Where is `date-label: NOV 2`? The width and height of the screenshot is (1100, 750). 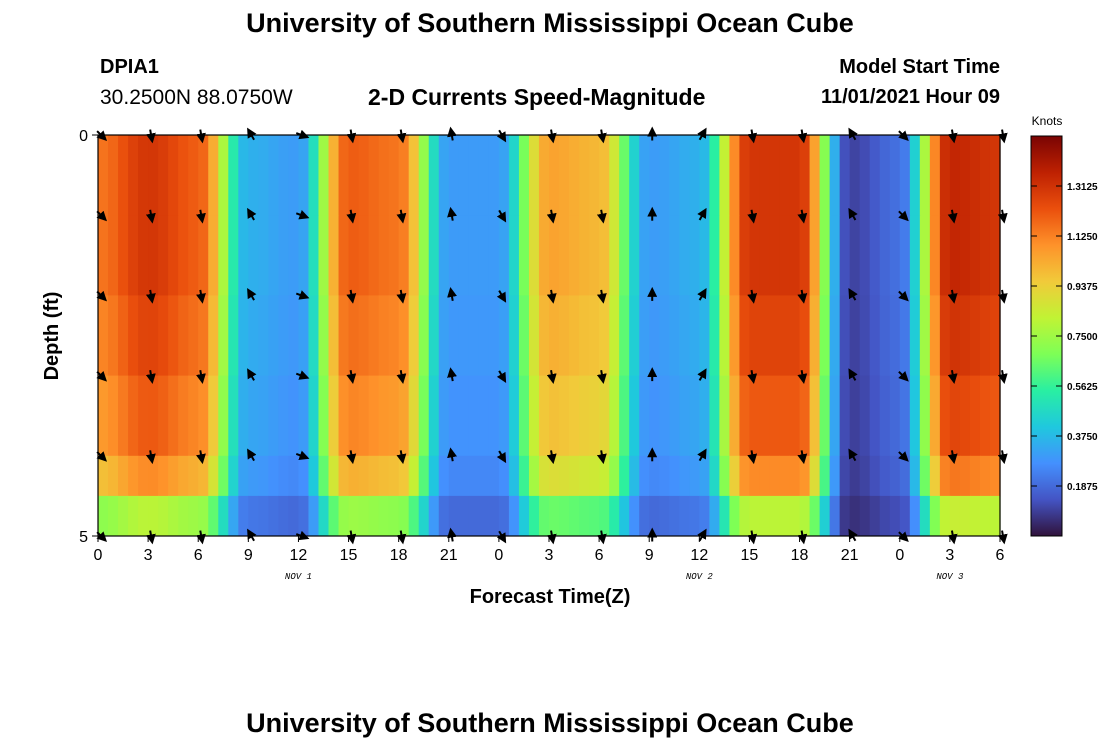 date-label: NOV 2 is located at coordinates (700, 577).